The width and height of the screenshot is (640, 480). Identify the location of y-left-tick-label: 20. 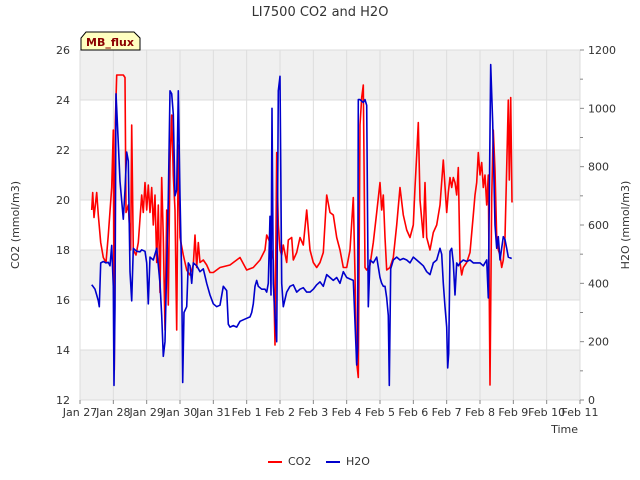
(63, 200).